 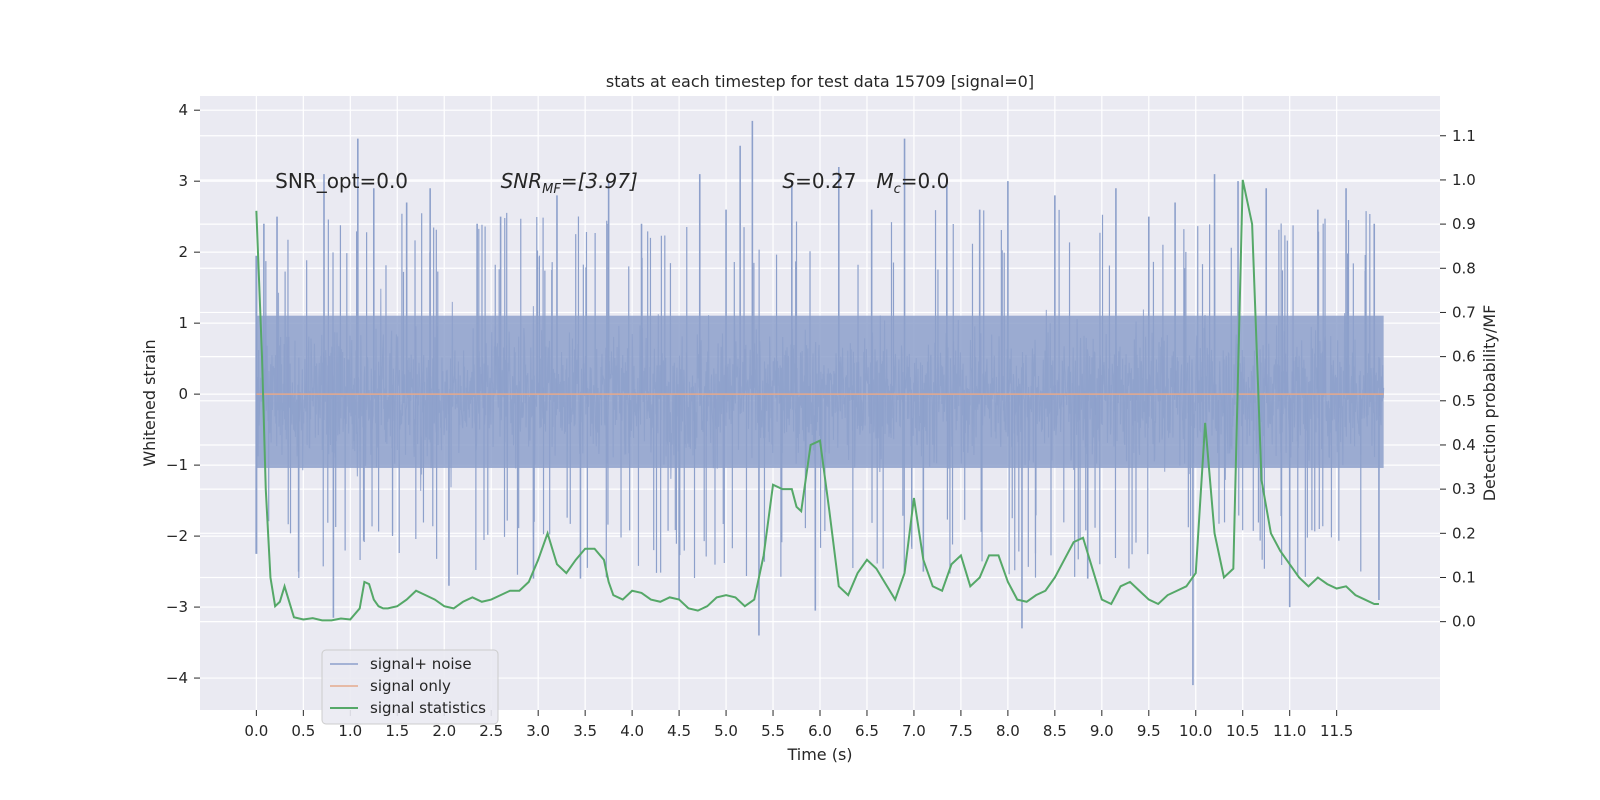 I want to click on y2-tick-label: 0.5, so click(x=1464, y=401).